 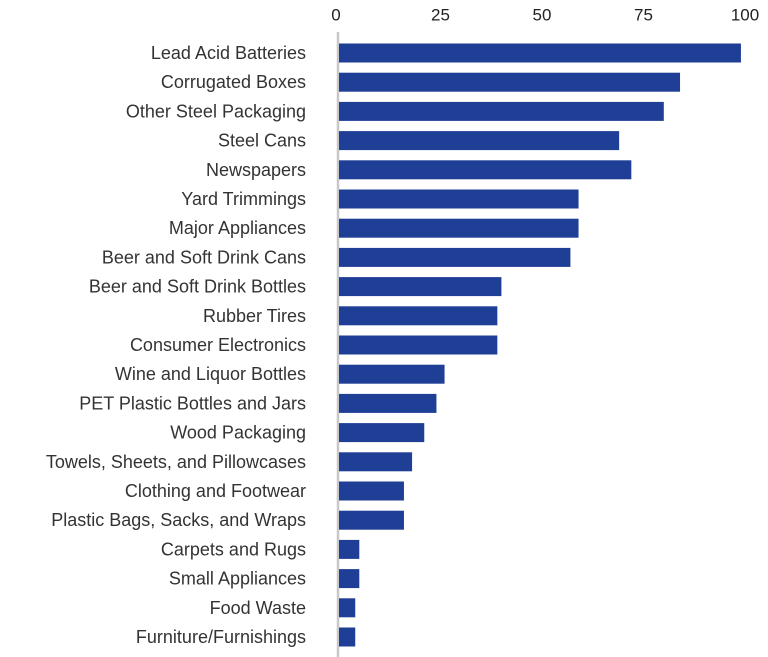 I want to click on category-label: Furniture/Furnishings, so click(x=221, y=637).